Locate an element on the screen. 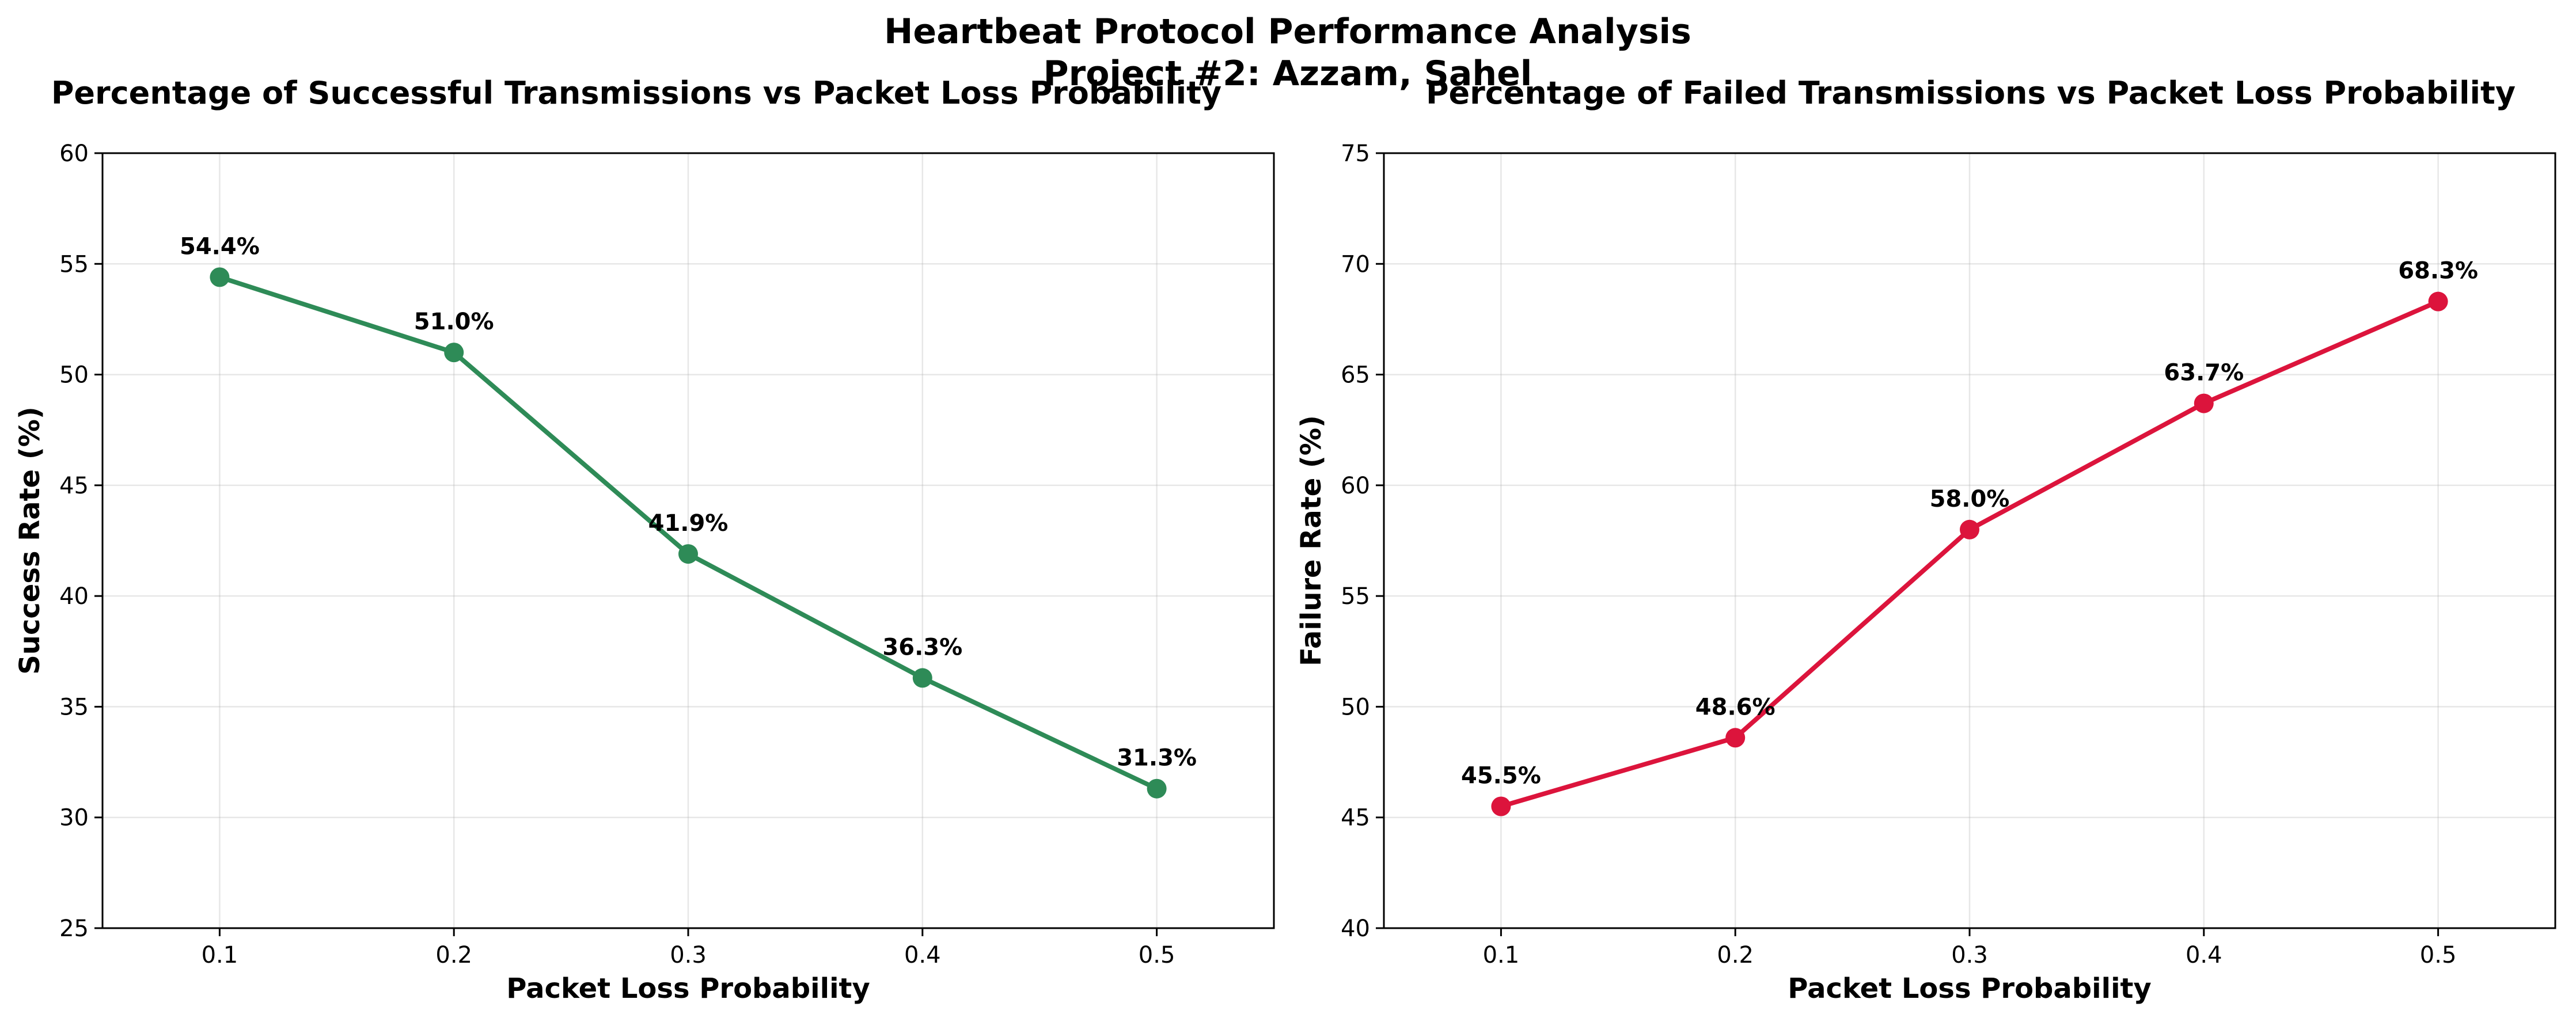 This screenshot has width=2576, height=1022. failure-x-tick-label: 0.4 is located at coordinates (2204, 955).